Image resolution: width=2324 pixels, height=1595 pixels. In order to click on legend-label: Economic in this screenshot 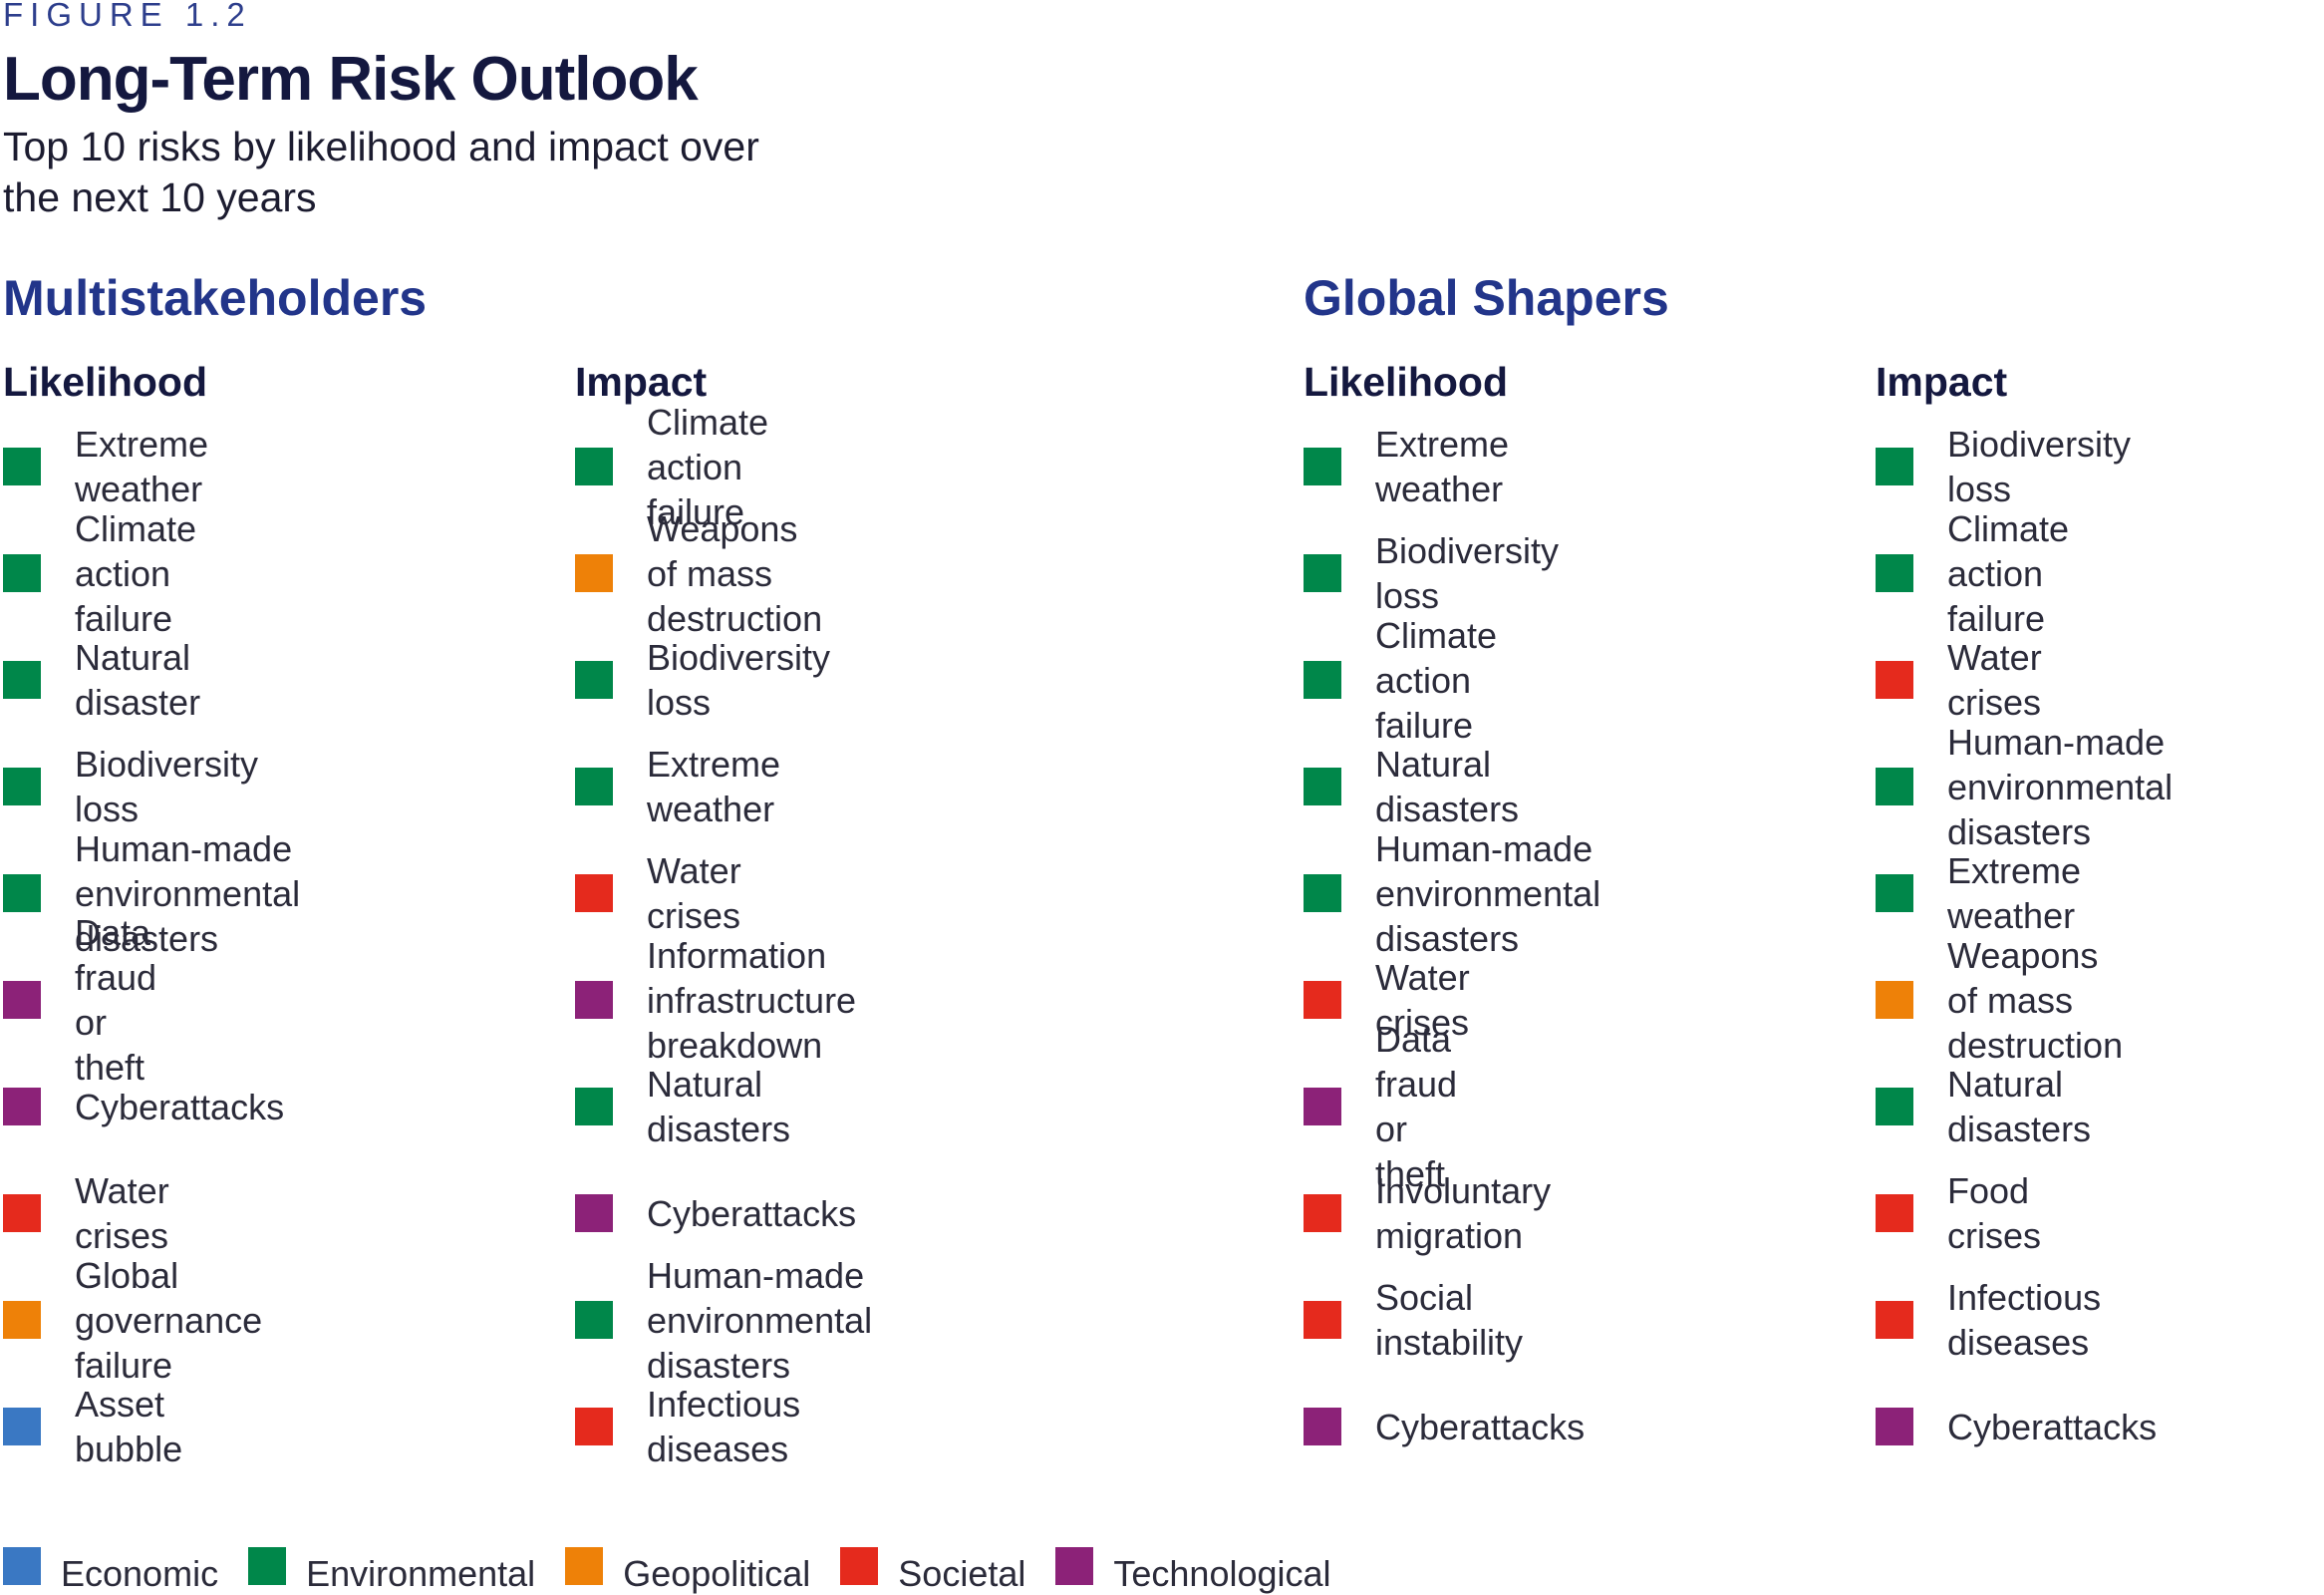, I will do `click(140, 1573)`.